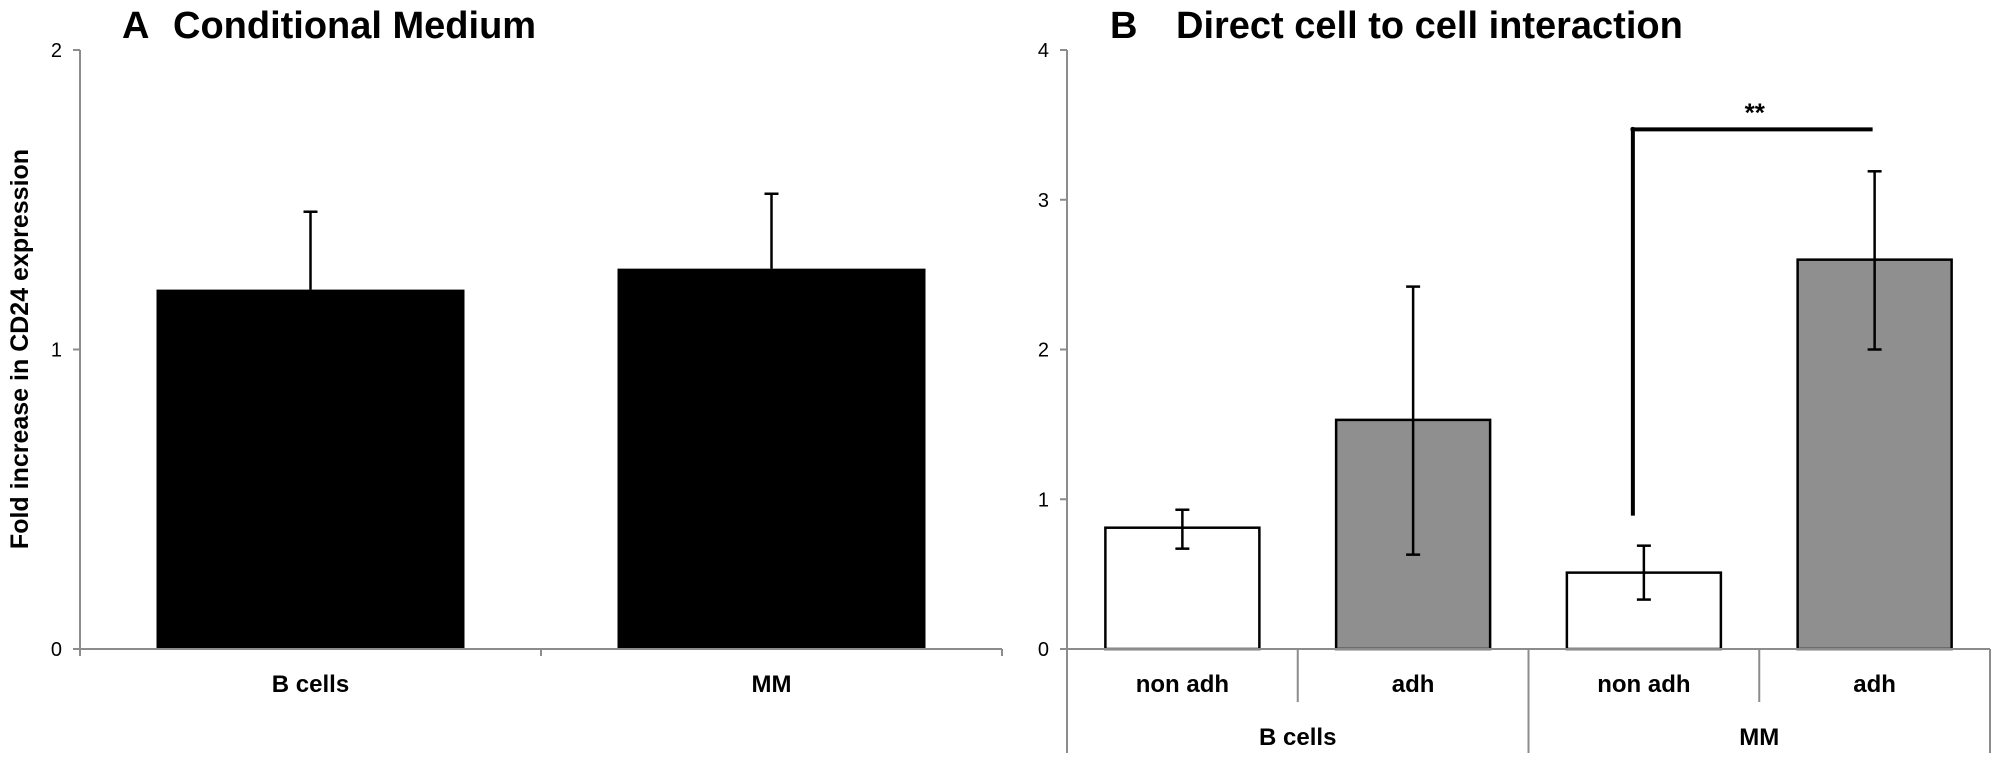 This screenshot has width=2000, height=762. Describe the element at coordinates (1751, 306) in the screenshot. I see `significance-annotation: **` at that location.